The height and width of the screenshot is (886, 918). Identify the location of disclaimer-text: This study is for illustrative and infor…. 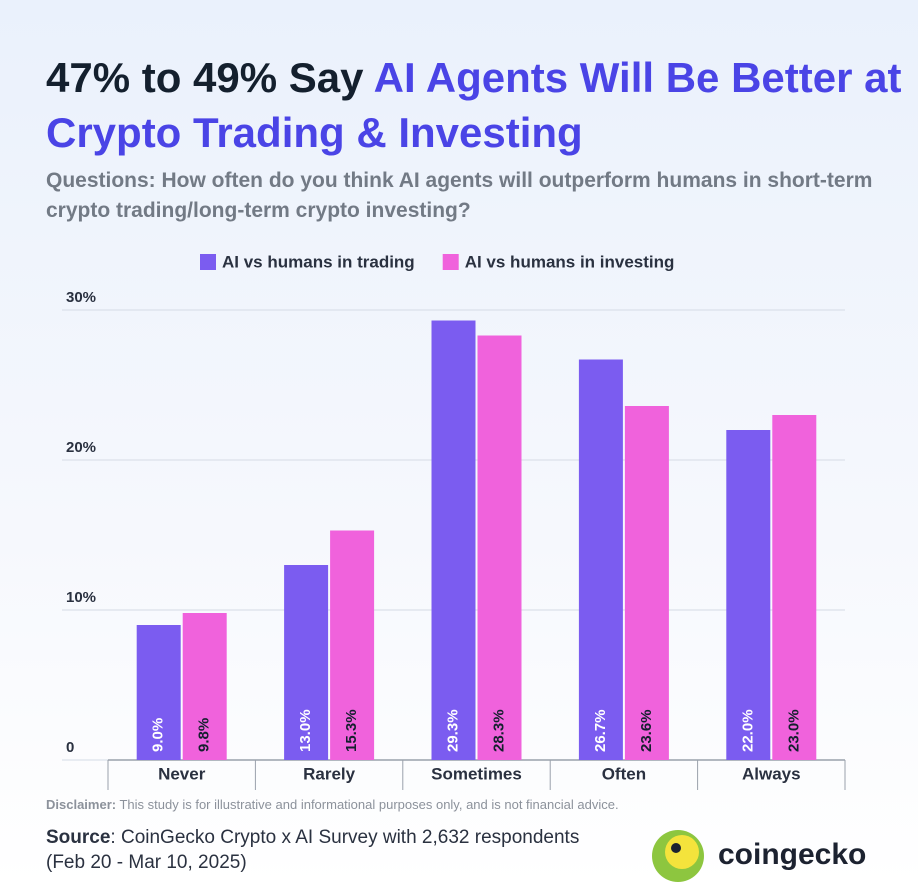
(369, 804).